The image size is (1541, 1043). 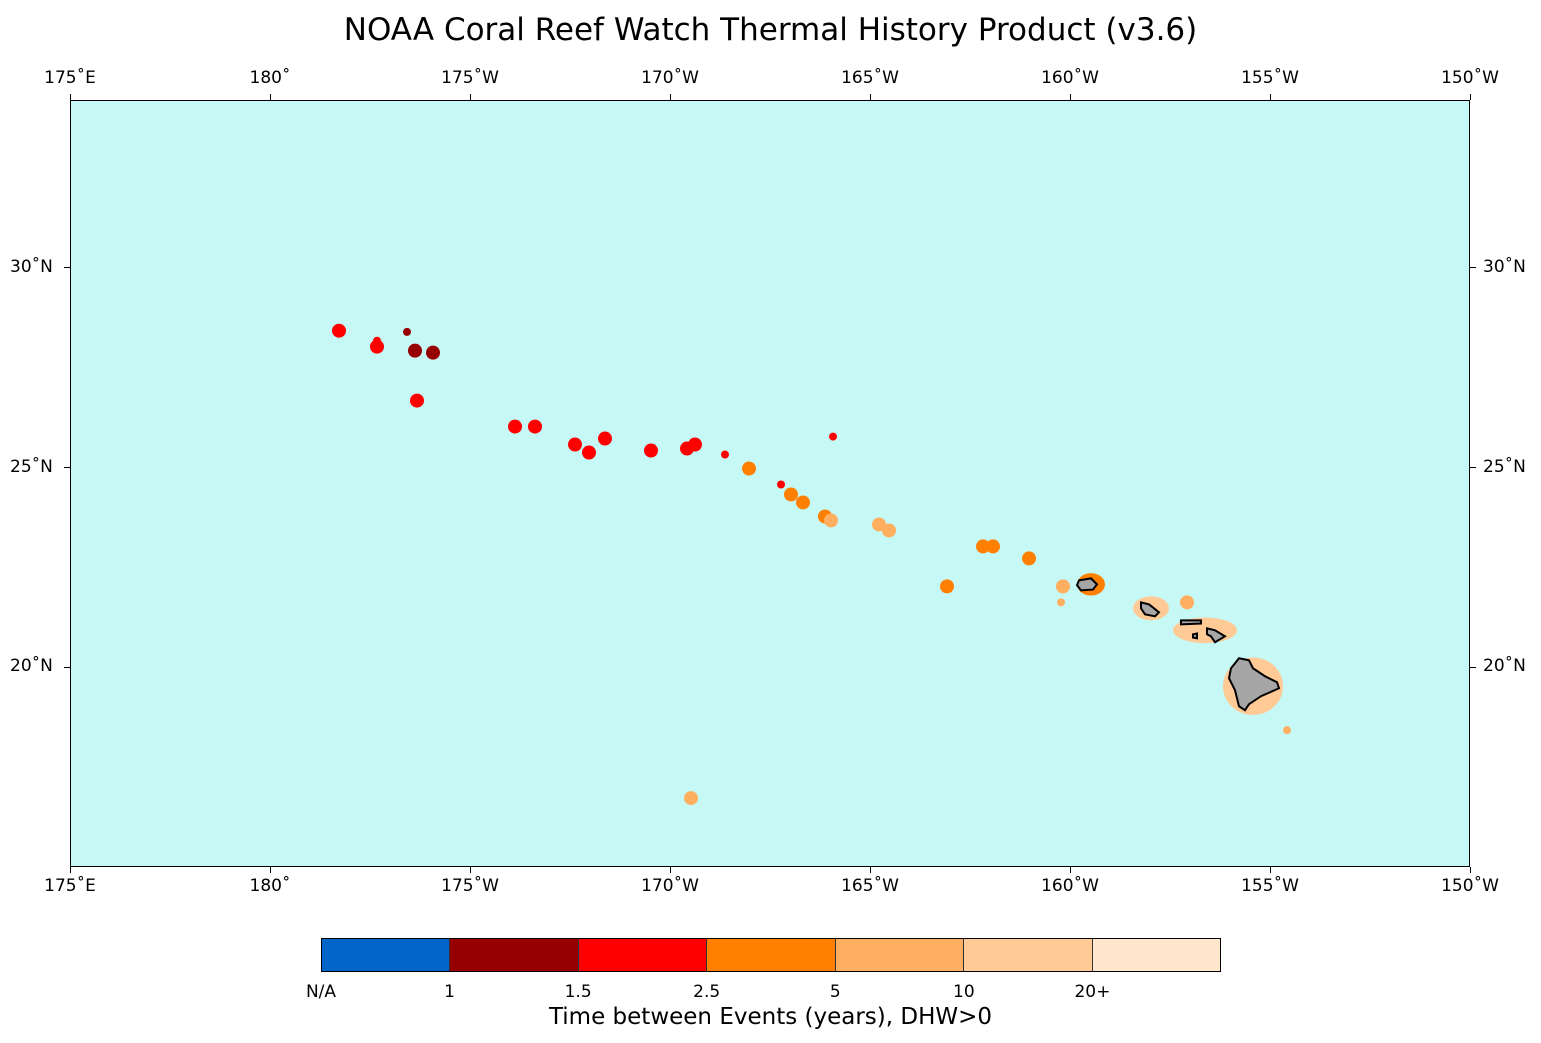 I want to click on colorbar-tick-label: 10, so click(x=964, y=992).